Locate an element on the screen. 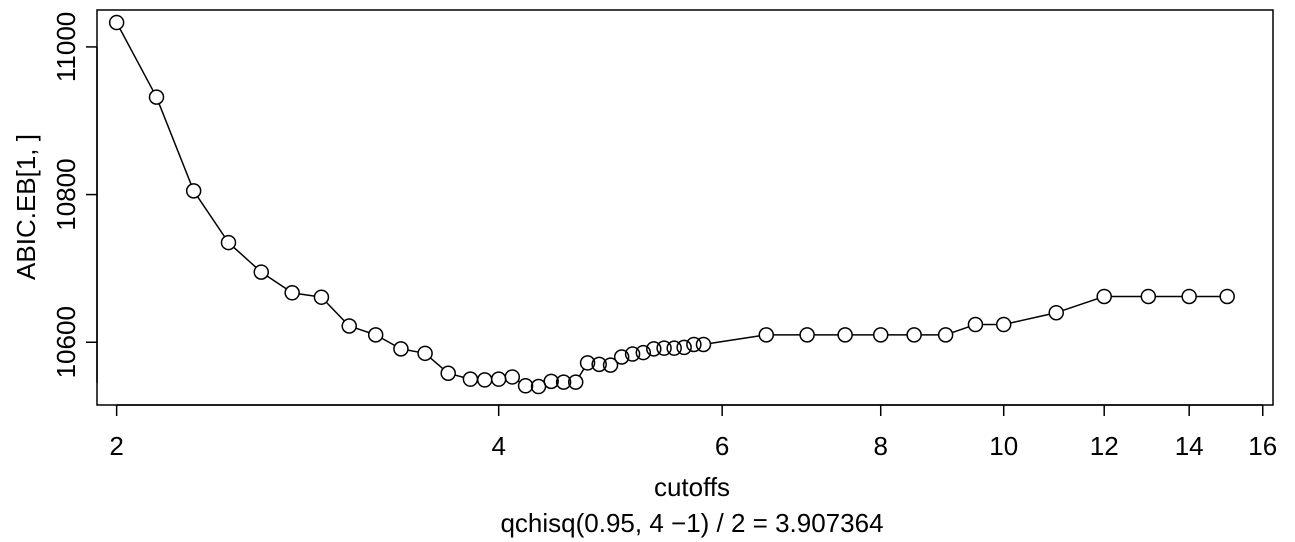 This screenshot has width=1295, height=542. y-tick-label: 10600 is located at coordinates (66, 342).